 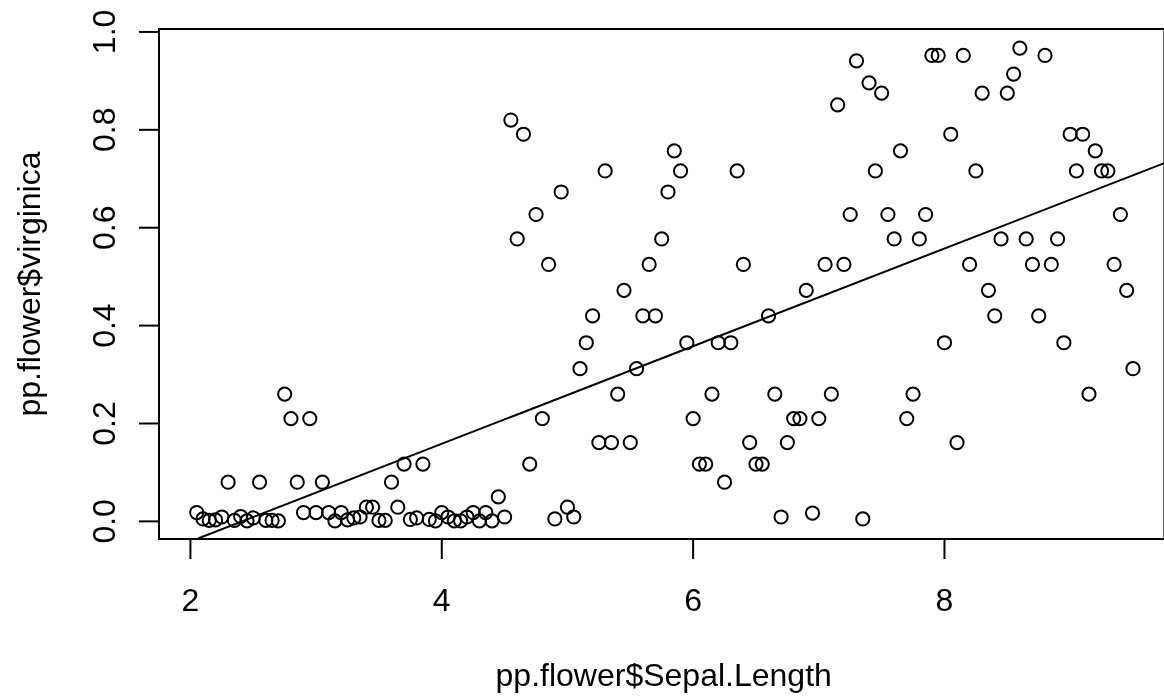 What do you see at coordinates (441, 600) in the screenshot?
I see `x-tick-label: 4` at bounding box center [441, 600].